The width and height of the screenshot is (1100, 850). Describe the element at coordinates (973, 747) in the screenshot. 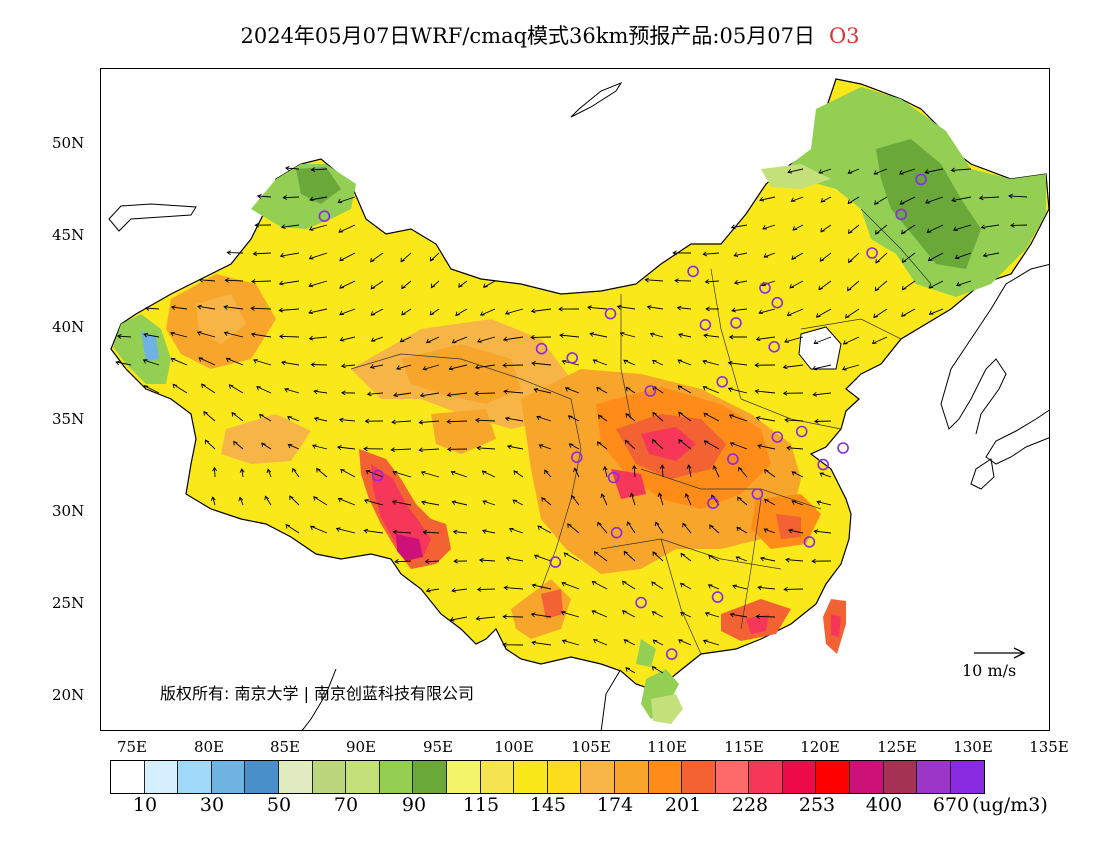

I see `lon-label: 130E` at that location.